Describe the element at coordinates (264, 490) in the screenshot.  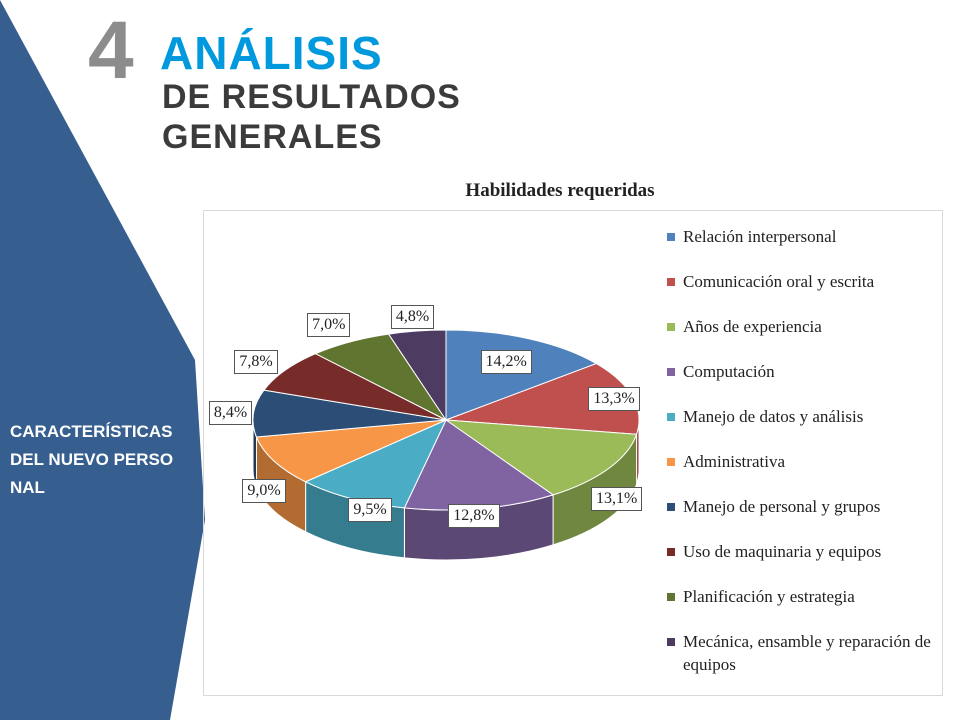
I see `data-label: 9,0%` at that location.